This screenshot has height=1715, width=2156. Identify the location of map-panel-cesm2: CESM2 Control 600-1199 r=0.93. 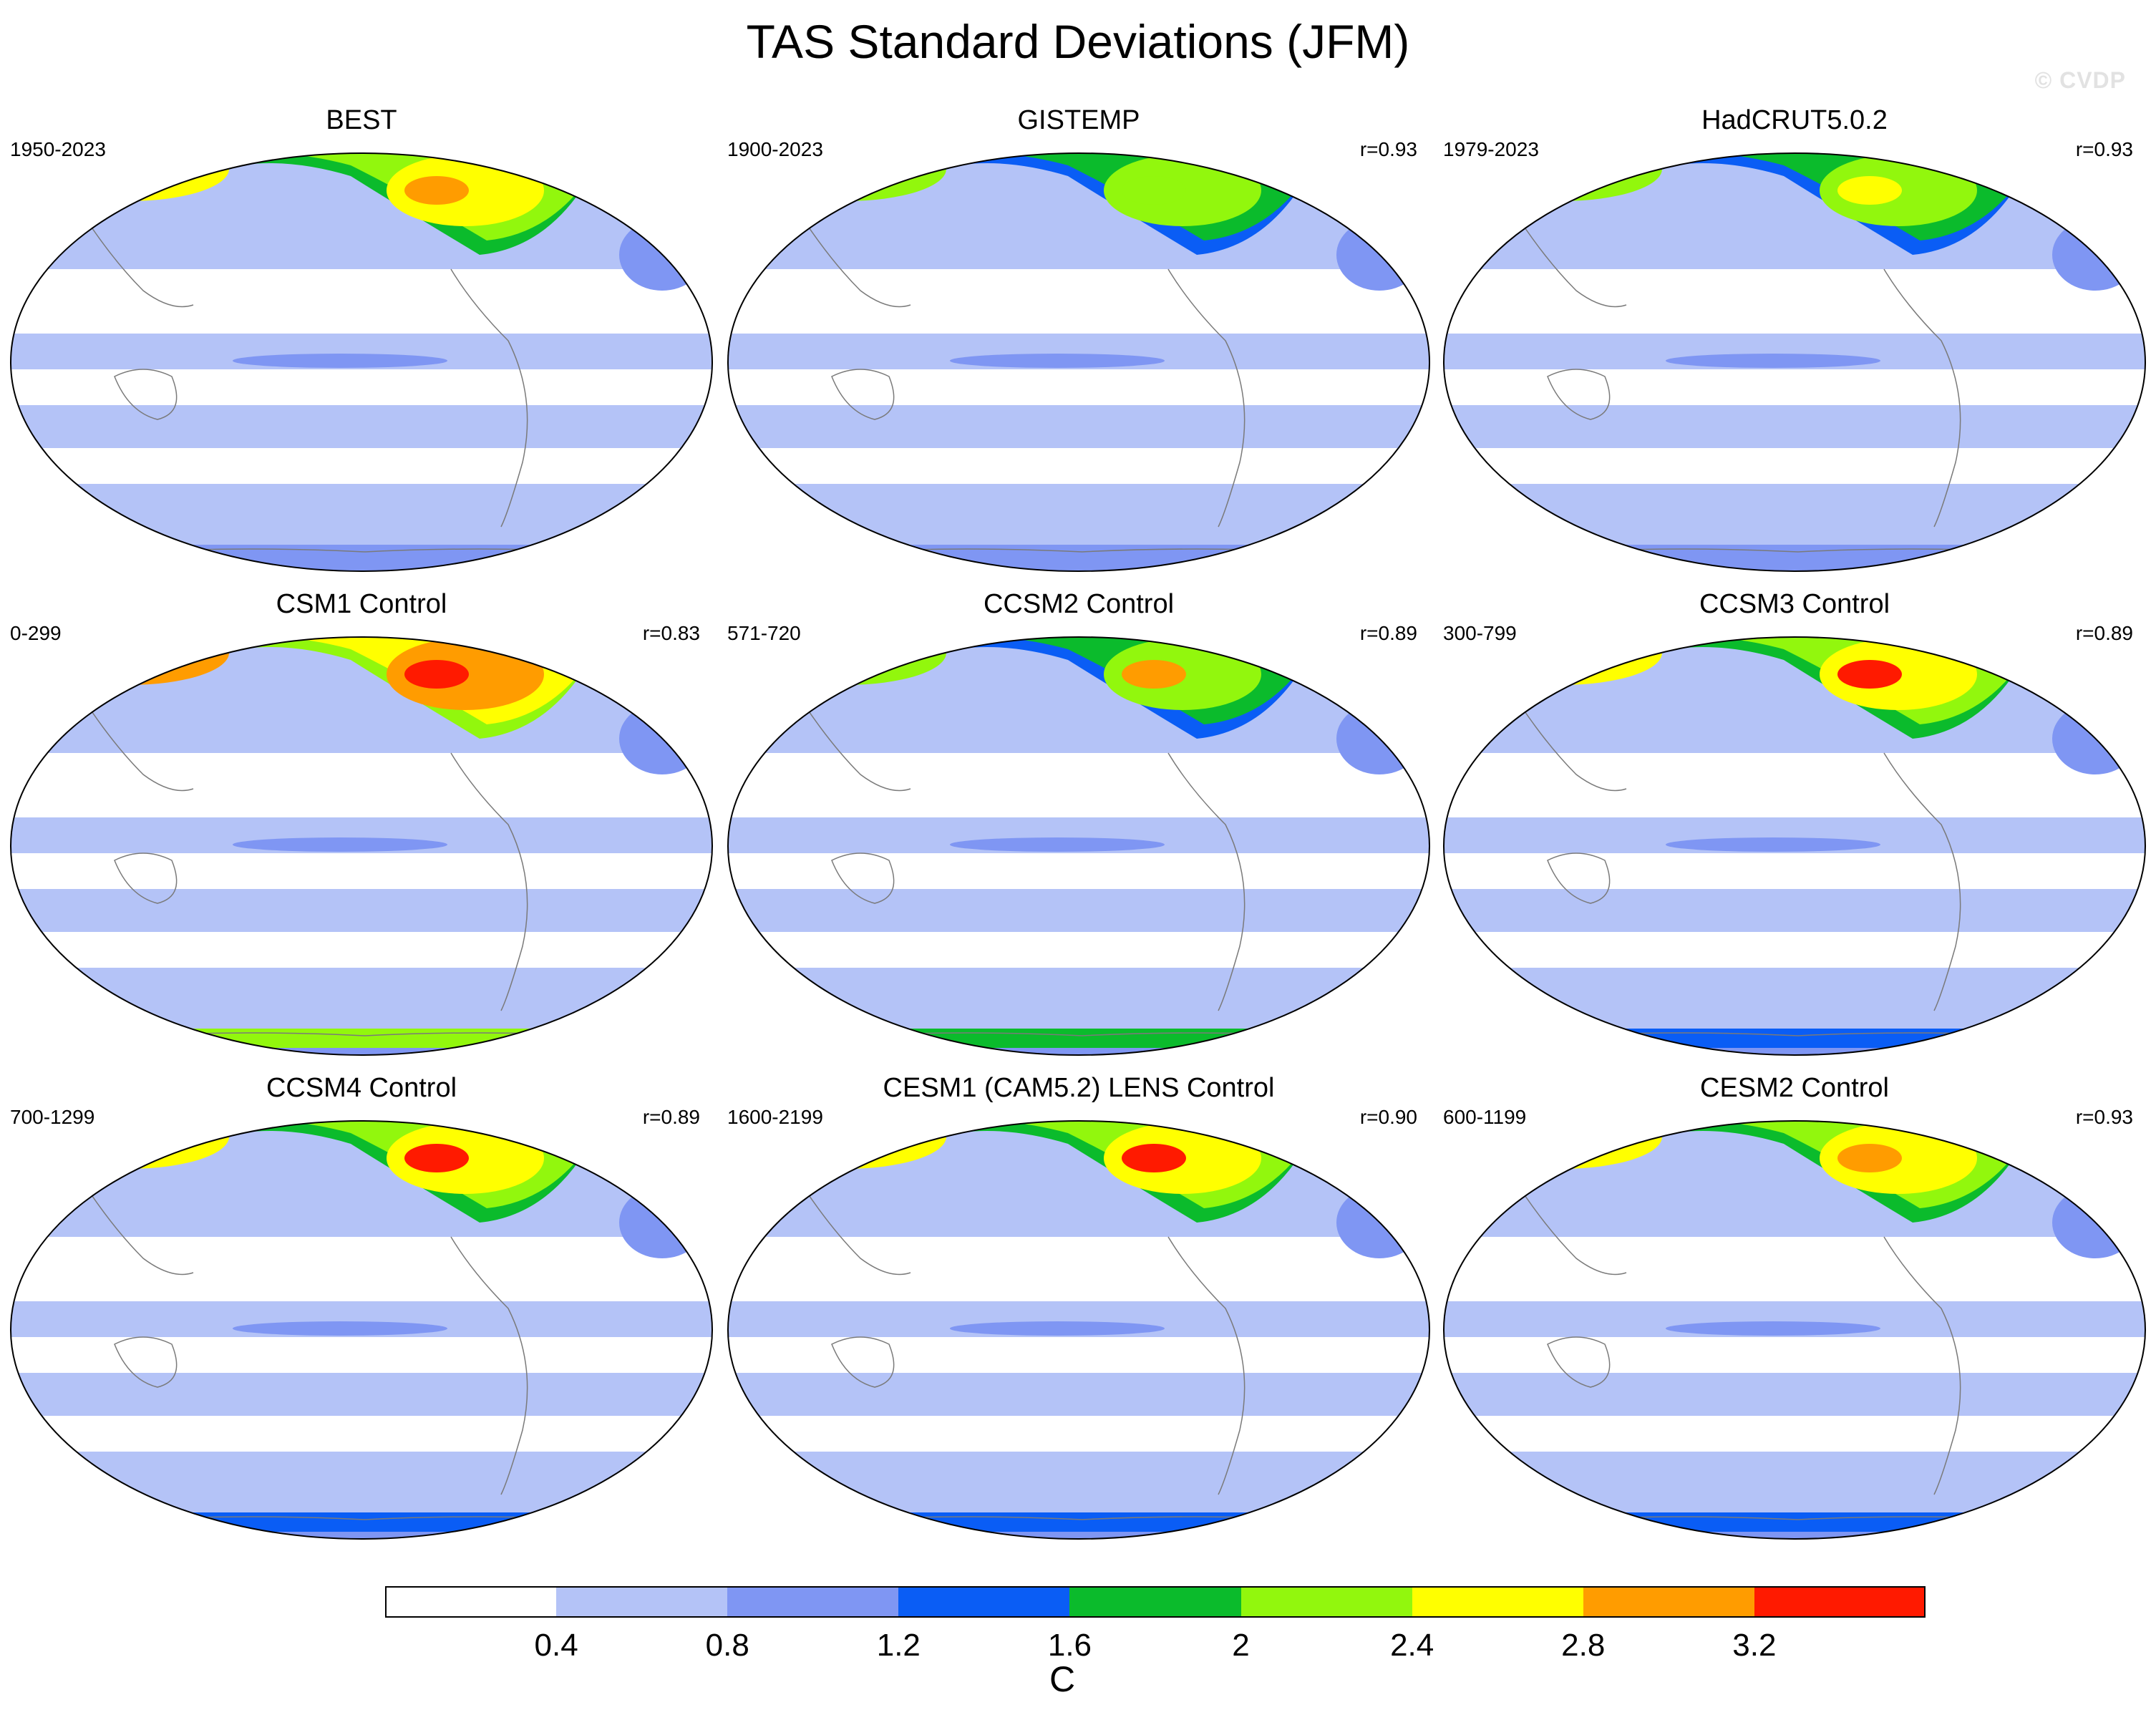
(1794, 1309).